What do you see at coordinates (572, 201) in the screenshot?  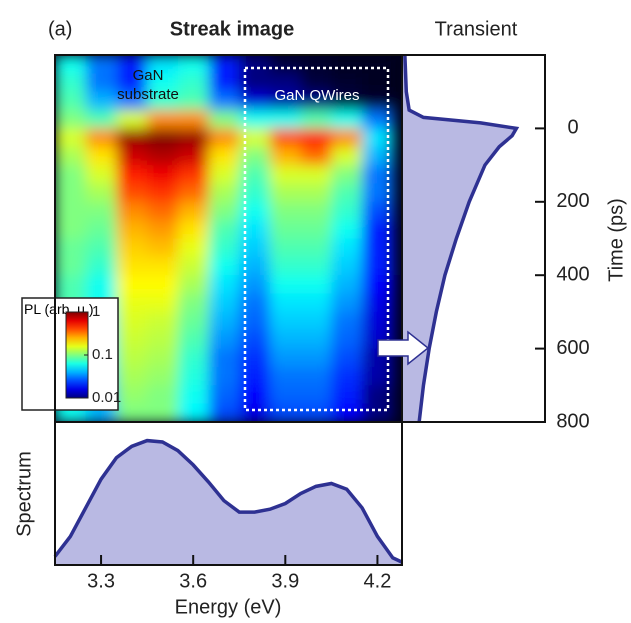 I see `y-tick-label: 200` at bounding box center [572, 201].